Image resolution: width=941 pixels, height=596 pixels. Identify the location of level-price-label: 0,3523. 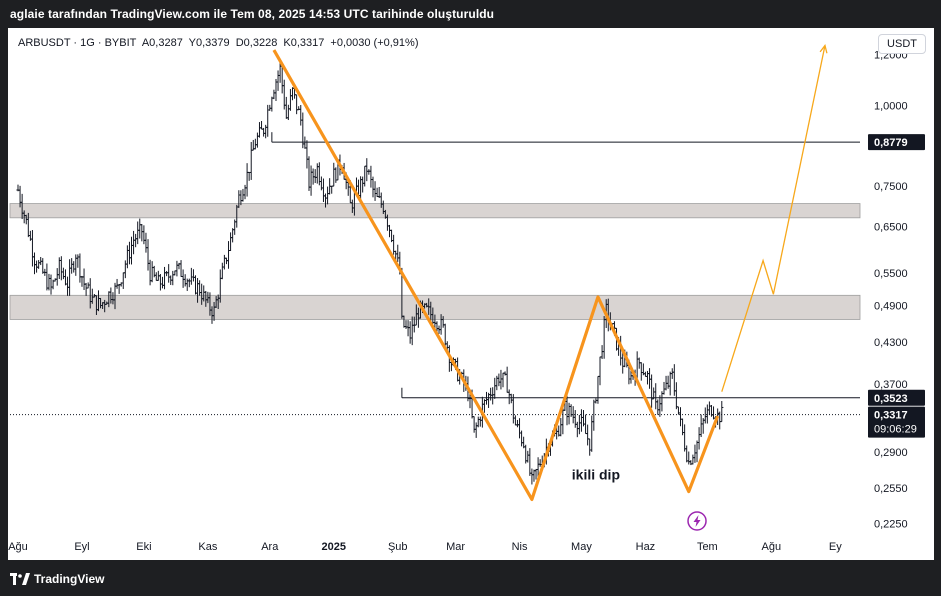
(891, 399).